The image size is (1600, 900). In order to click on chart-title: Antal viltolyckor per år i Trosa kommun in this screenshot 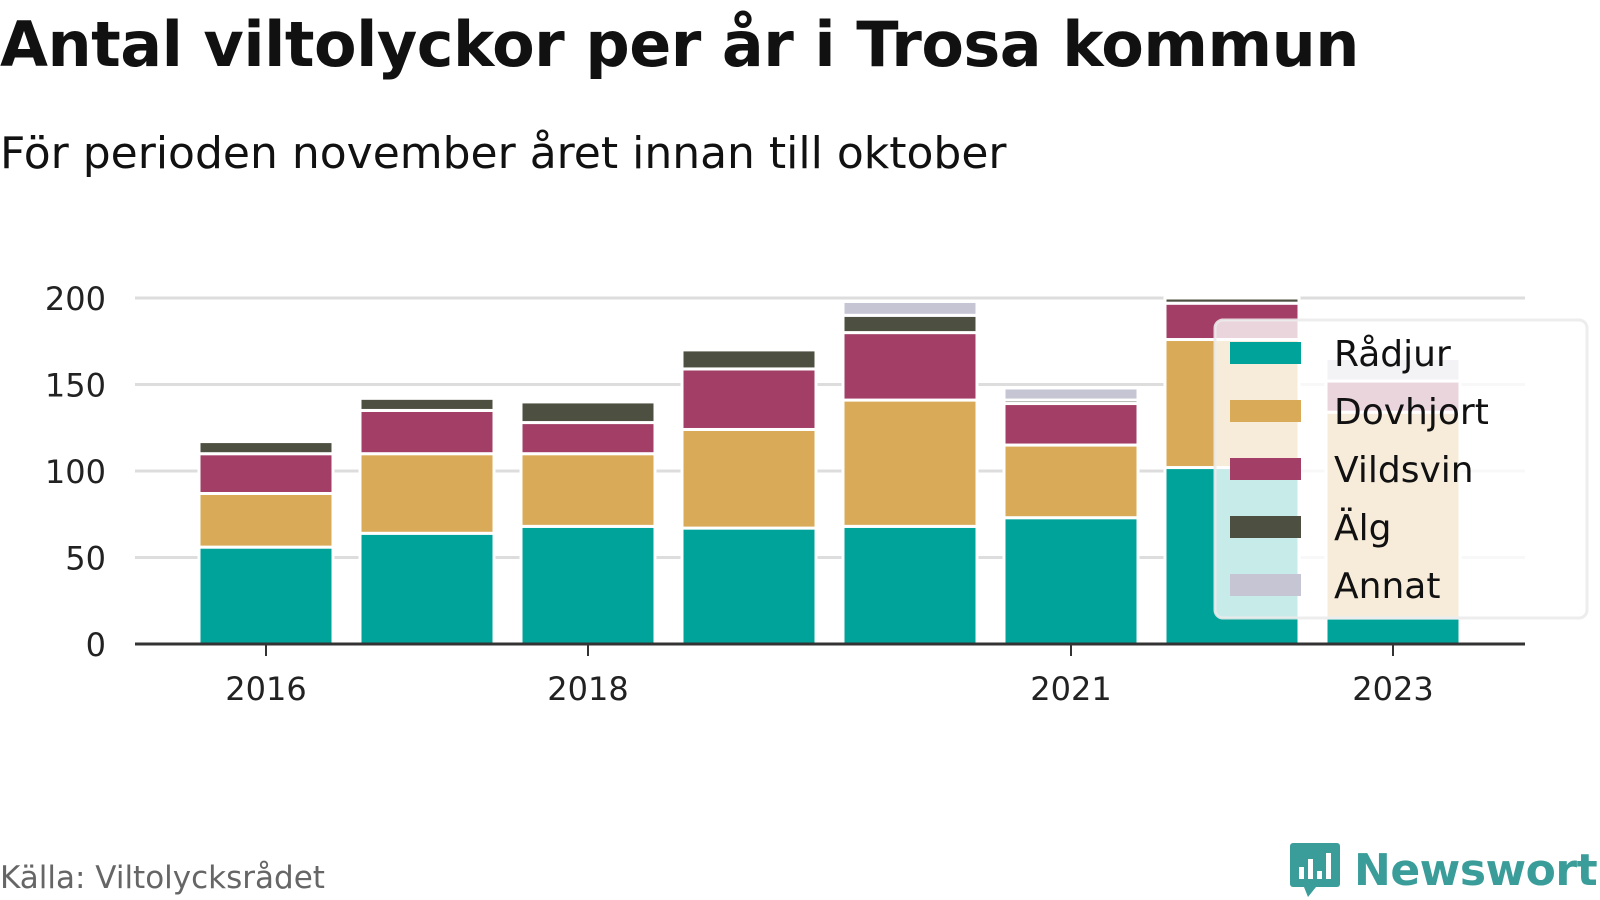, I will do `click(679, 44)`.